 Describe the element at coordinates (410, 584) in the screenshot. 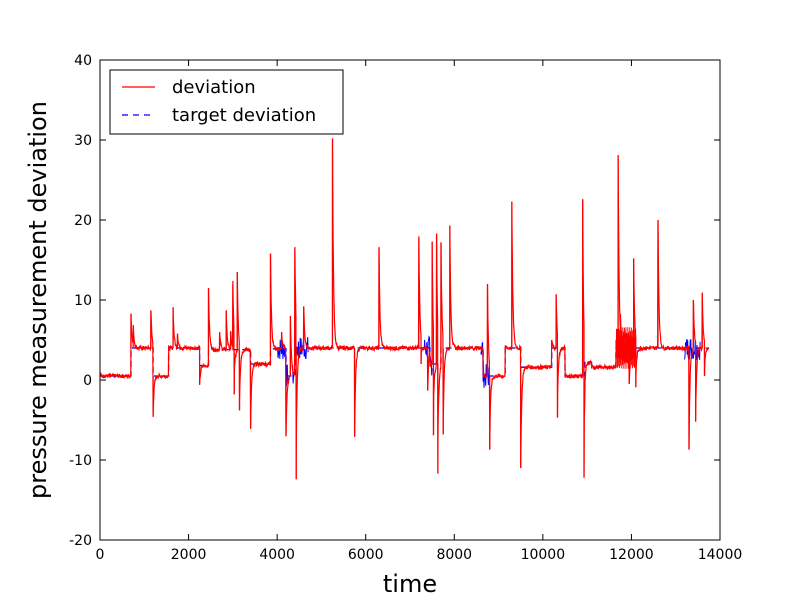

I see `x-axis-title: time` at that location.